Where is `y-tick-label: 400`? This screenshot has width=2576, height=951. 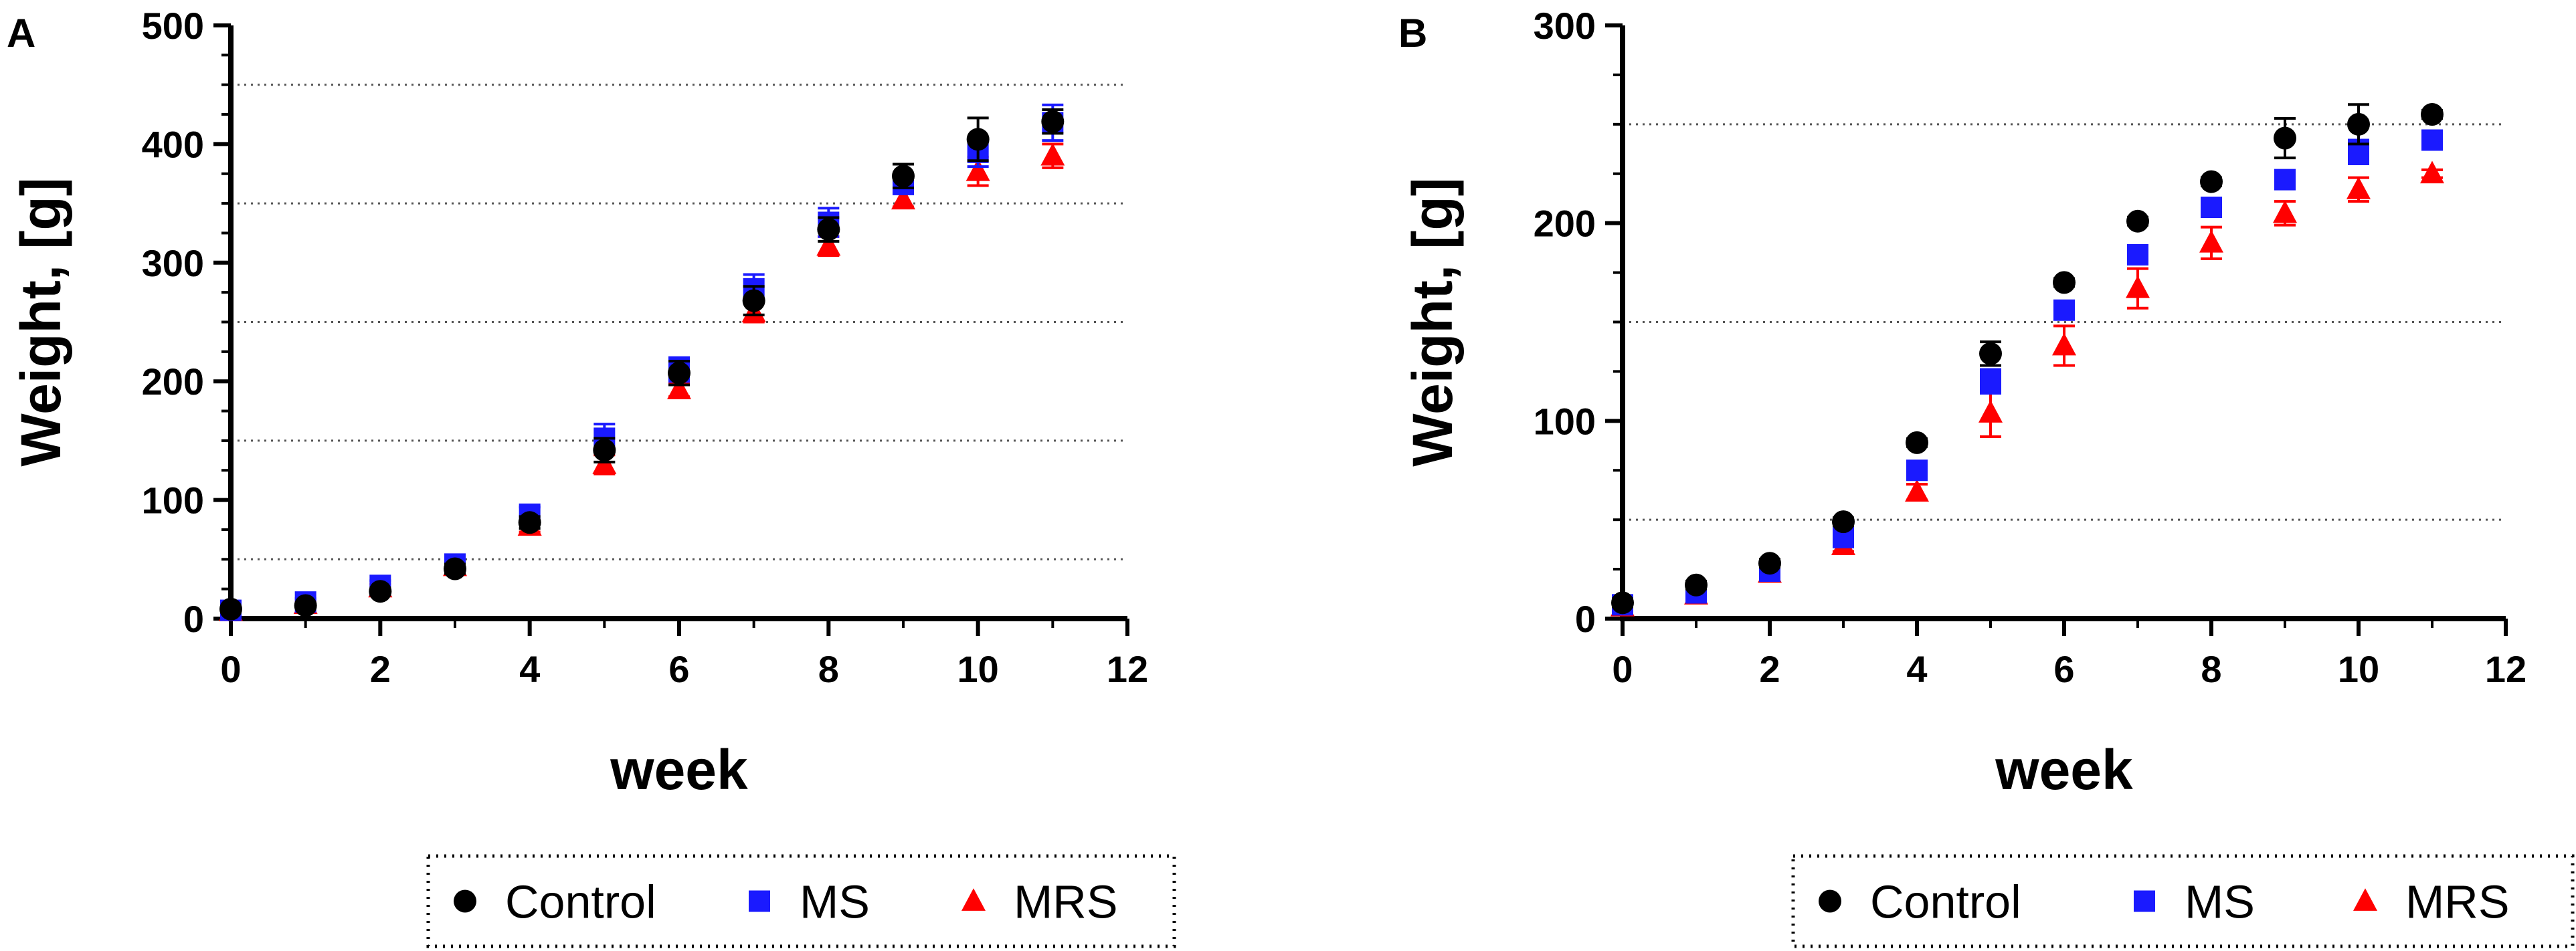 y-tick-label: 400 is located at coordinates (173, 144).